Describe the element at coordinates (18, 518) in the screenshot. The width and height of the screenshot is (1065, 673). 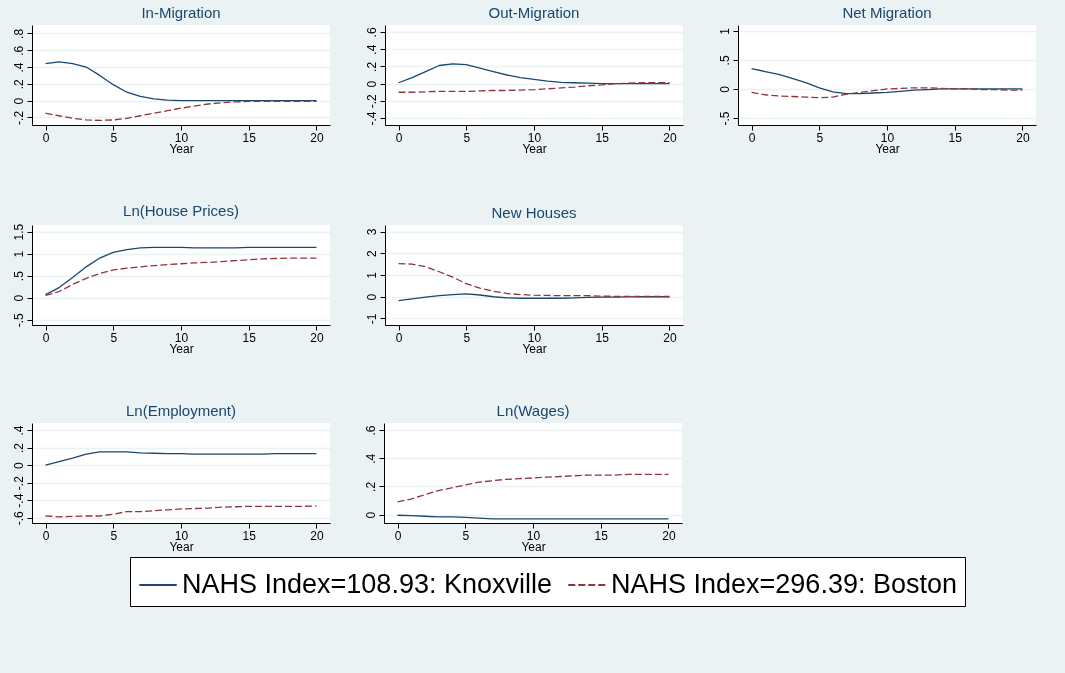
I see `y-tick-label: -.6` at that location.